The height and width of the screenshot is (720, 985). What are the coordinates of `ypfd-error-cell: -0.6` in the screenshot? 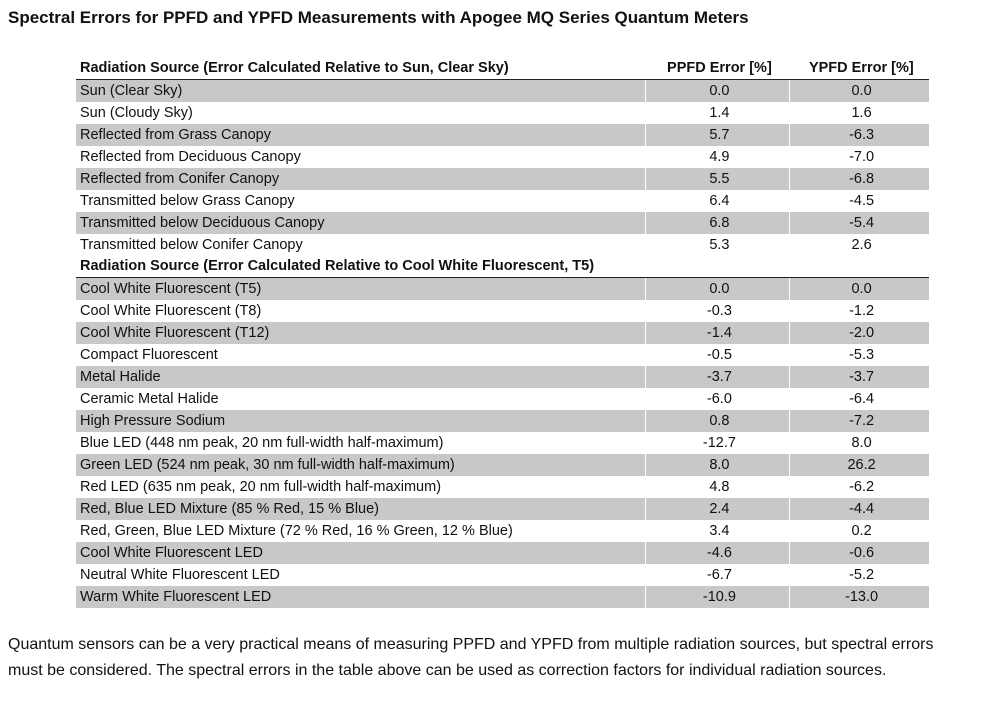 It's located at (859, 553).